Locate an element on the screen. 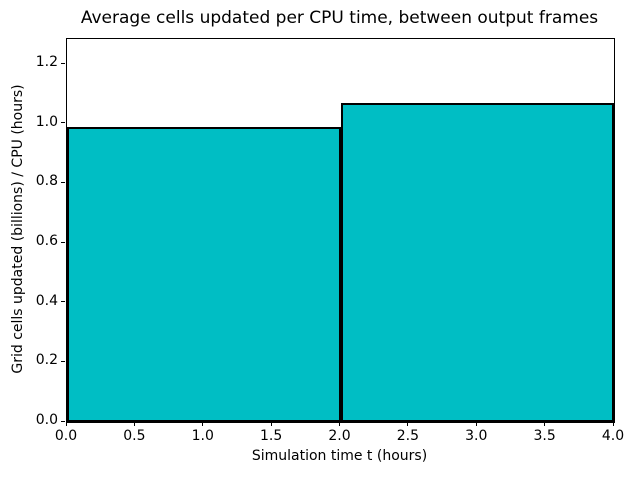  y-tick-label: 1.2 is located at coordinates (46, 62).